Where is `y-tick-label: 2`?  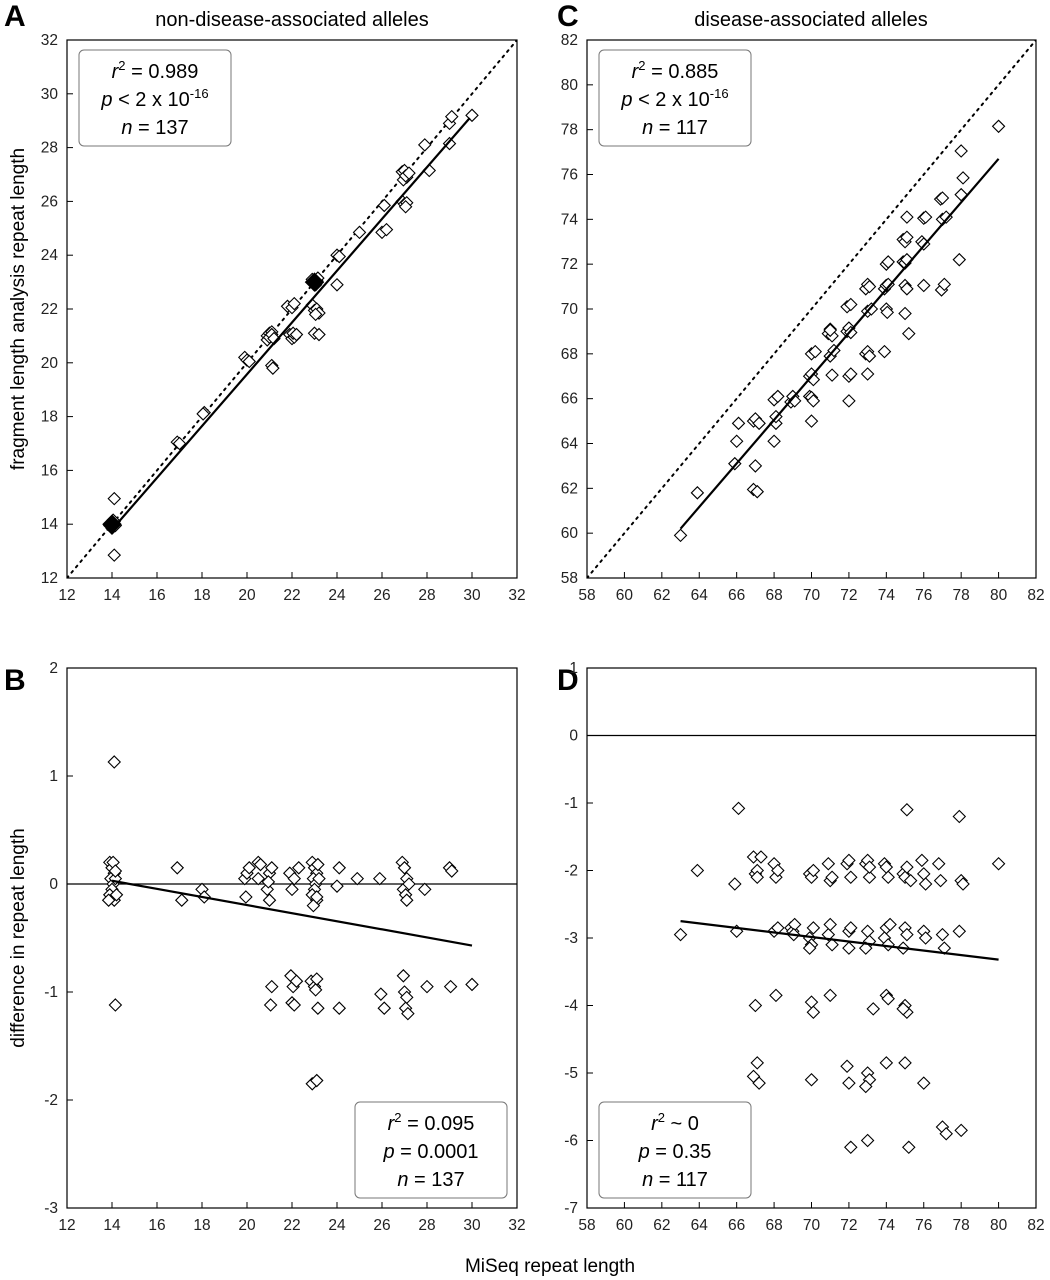
y-tick-label: 2 is located at coordinates (53, 668).